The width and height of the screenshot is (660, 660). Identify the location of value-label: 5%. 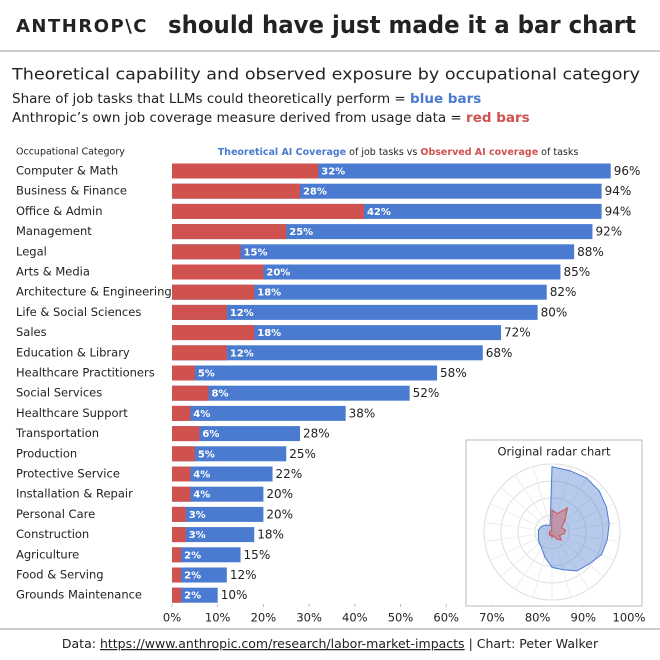
(206, 374).